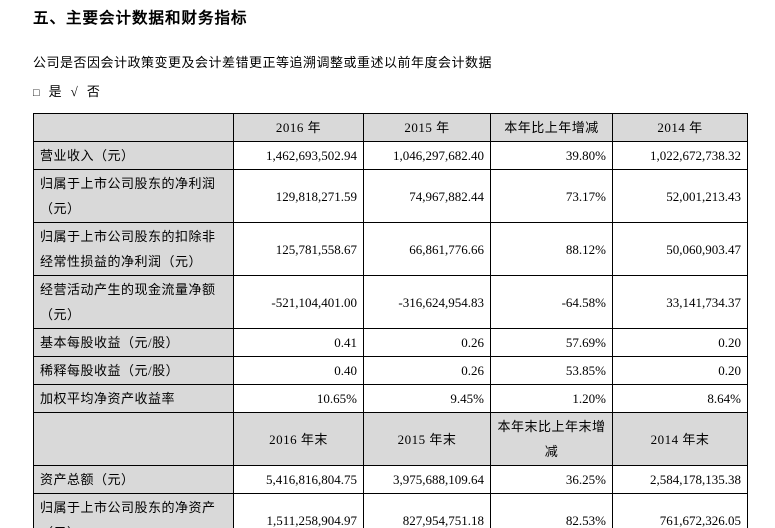 The image size is (775, 528). I want to click on yes-checkbox-icon: □, so click(36, 93).